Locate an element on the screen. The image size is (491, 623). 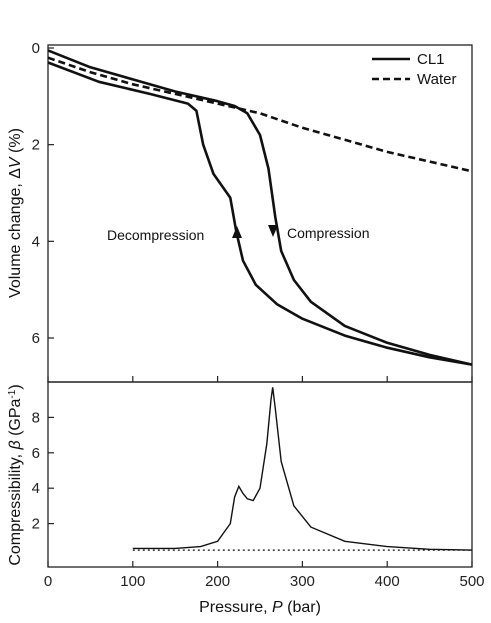
decompression-arrow-icon is located at coordinates (237, 232).